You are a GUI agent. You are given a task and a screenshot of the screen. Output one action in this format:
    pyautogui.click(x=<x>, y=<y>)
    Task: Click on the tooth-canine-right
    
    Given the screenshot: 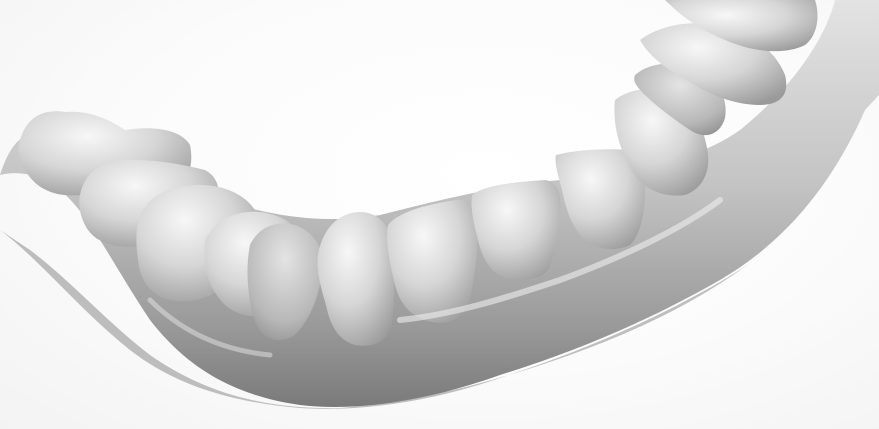 What is the action you would take?
    pyautogui.click(x=600, y=199)
    